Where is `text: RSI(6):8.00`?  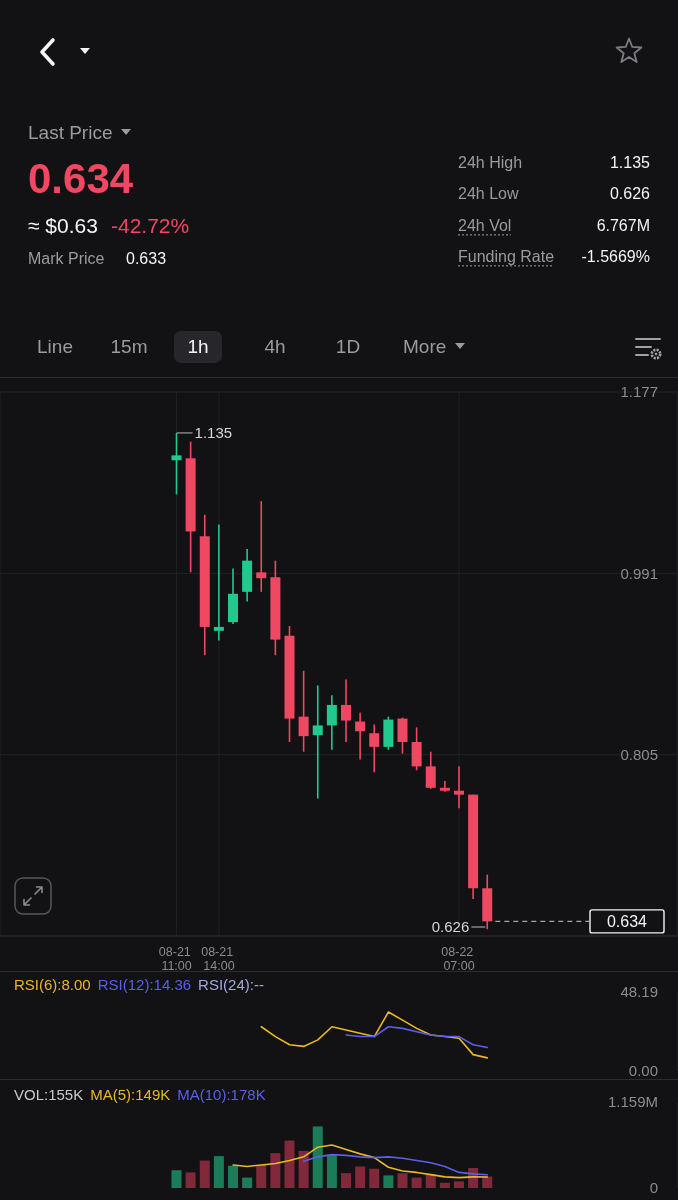
text: RSI(6):8.00 is located at coordinates (52, 985).